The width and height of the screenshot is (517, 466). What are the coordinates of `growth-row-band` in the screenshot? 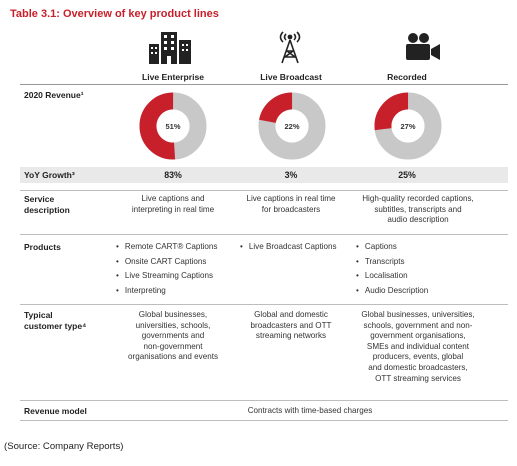 It's located at (264, 175).